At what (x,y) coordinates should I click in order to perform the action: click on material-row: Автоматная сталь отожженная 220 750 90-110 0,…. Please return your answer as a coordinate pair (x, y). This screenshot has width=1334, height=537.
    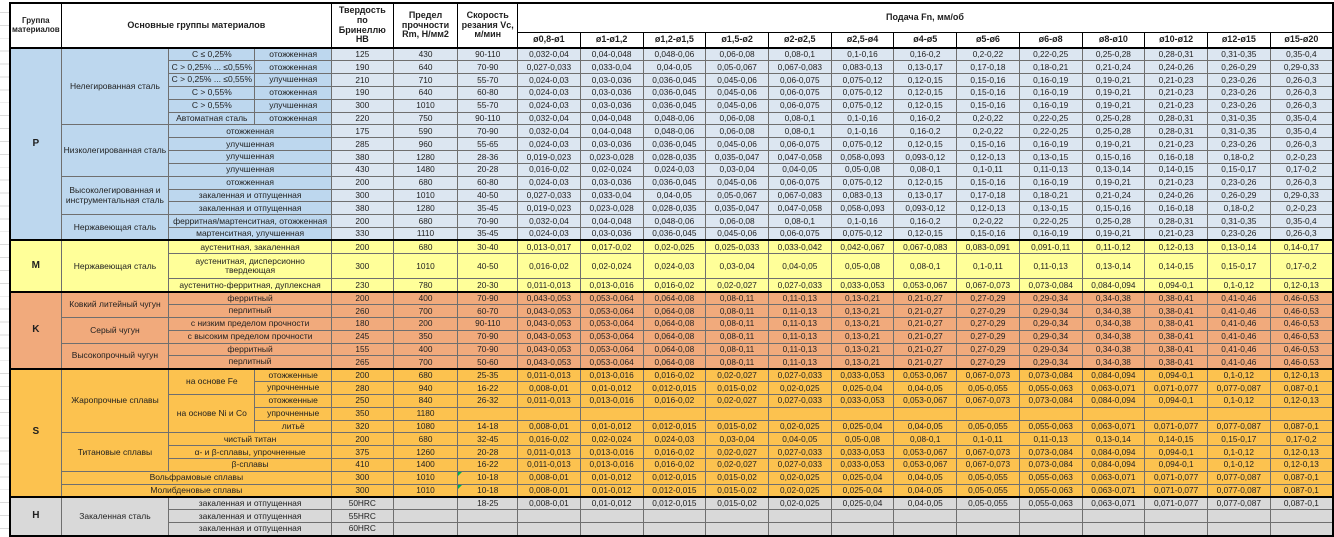
    Looking at the image, I should click on (672, 118).